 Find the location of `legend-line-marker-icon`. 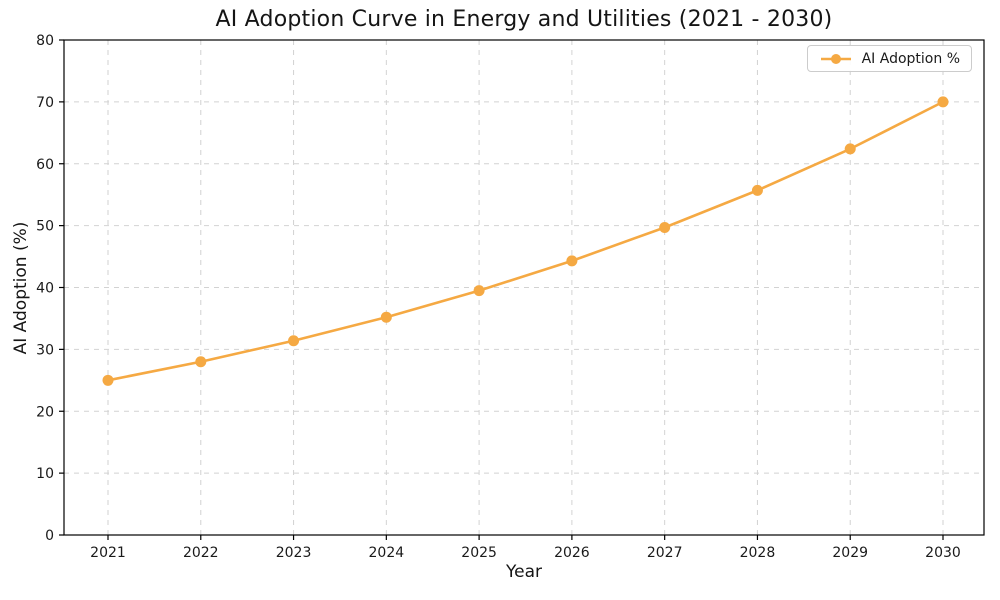

legend-line-marker-icon is located at coordinates (835, 58).